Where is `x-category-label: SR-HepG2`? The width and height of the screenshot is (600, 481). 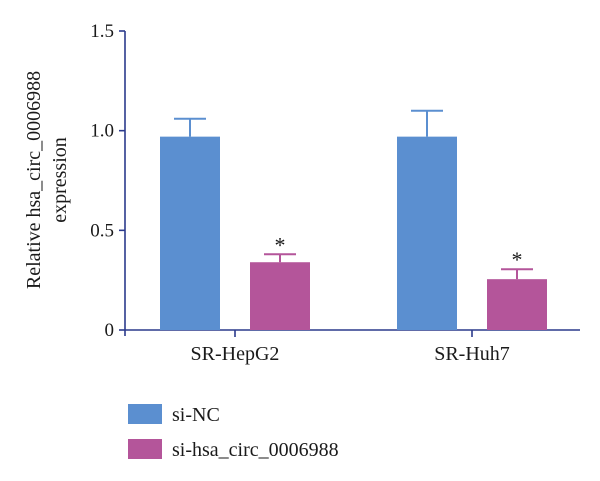
x-category-label: SR-HepG2 is located at coordinates (235, 354).